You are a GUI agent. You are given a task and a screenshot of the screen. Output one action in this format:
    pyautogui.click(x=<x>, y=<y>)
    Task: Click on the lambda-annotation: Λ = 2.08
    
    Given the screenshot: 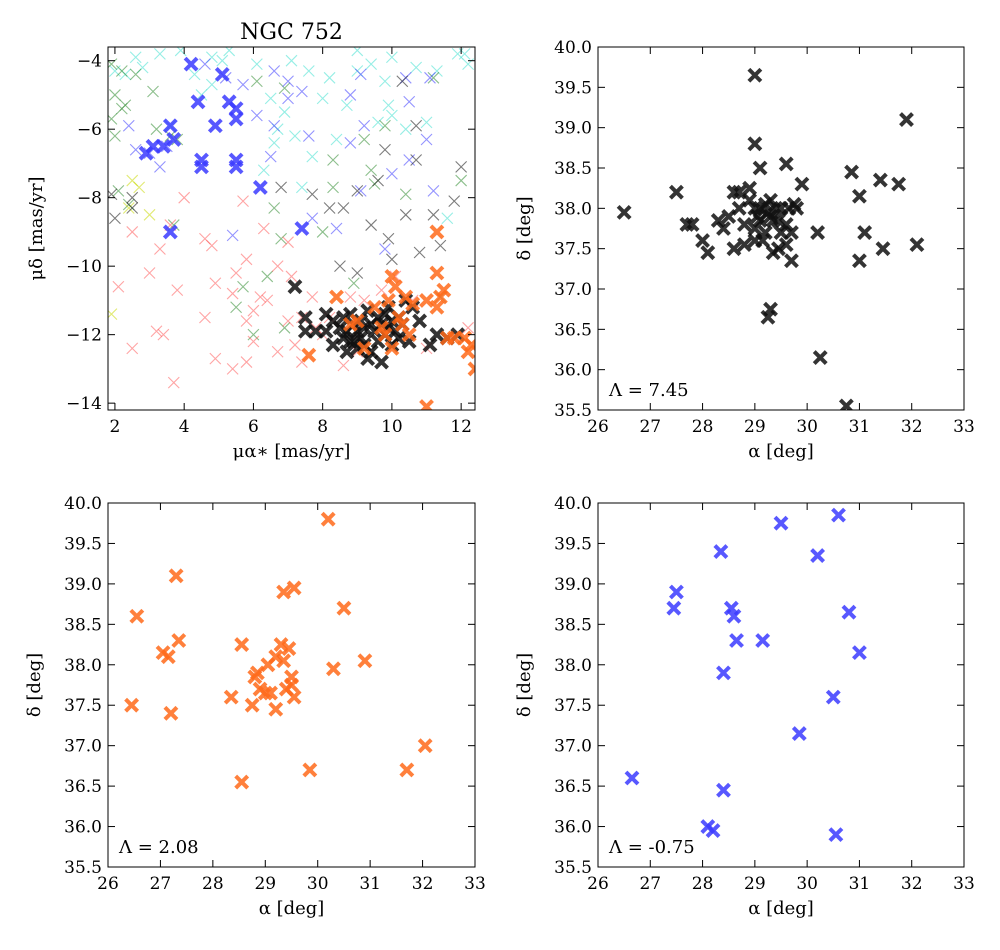 What is the action you would take?
    pyautogui.click(x=158, y=847)
    